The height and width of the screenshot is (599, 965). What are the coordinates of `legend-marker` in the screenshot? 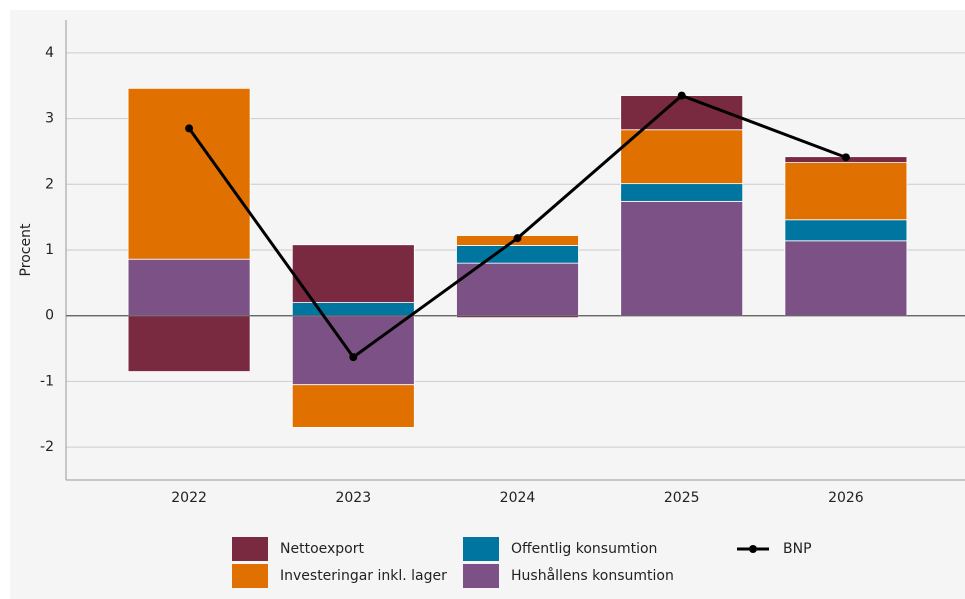 It's located at (753, 549).